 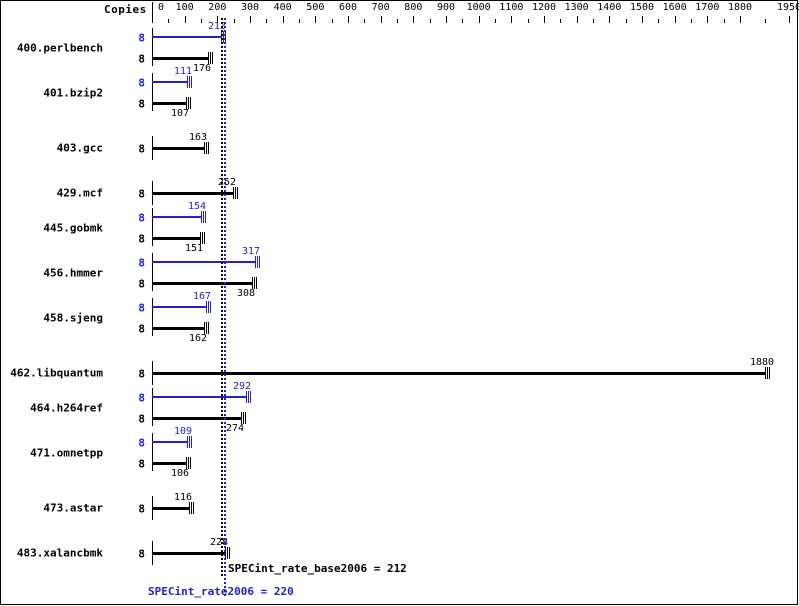 I want to click on benchmark-label: 403.gcc, so click(x=79, y=148).